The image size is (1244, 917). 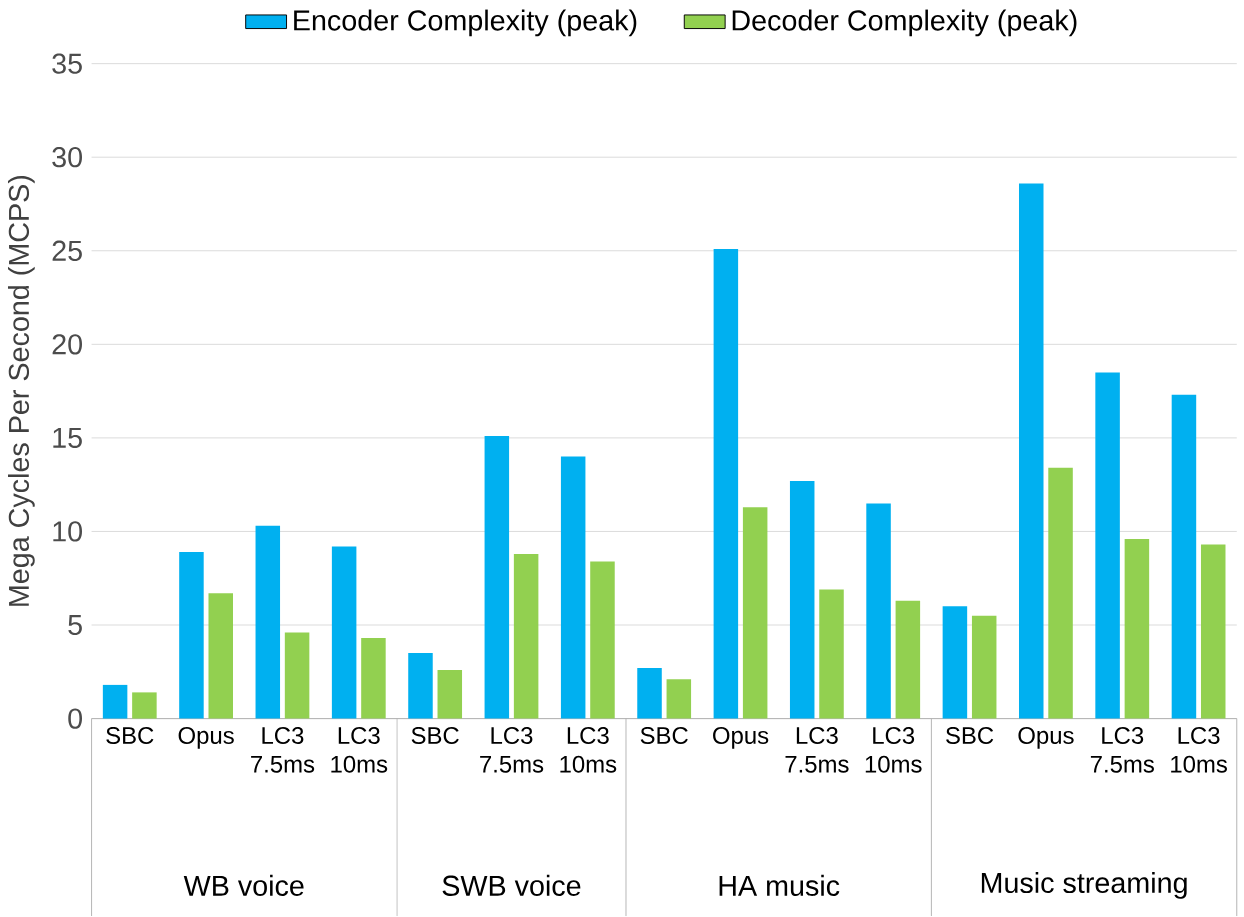 What do you see at coordinates (67, 251) in the screenshot?
I see `y-tick-label: 25` at bounding box center [67, 251].